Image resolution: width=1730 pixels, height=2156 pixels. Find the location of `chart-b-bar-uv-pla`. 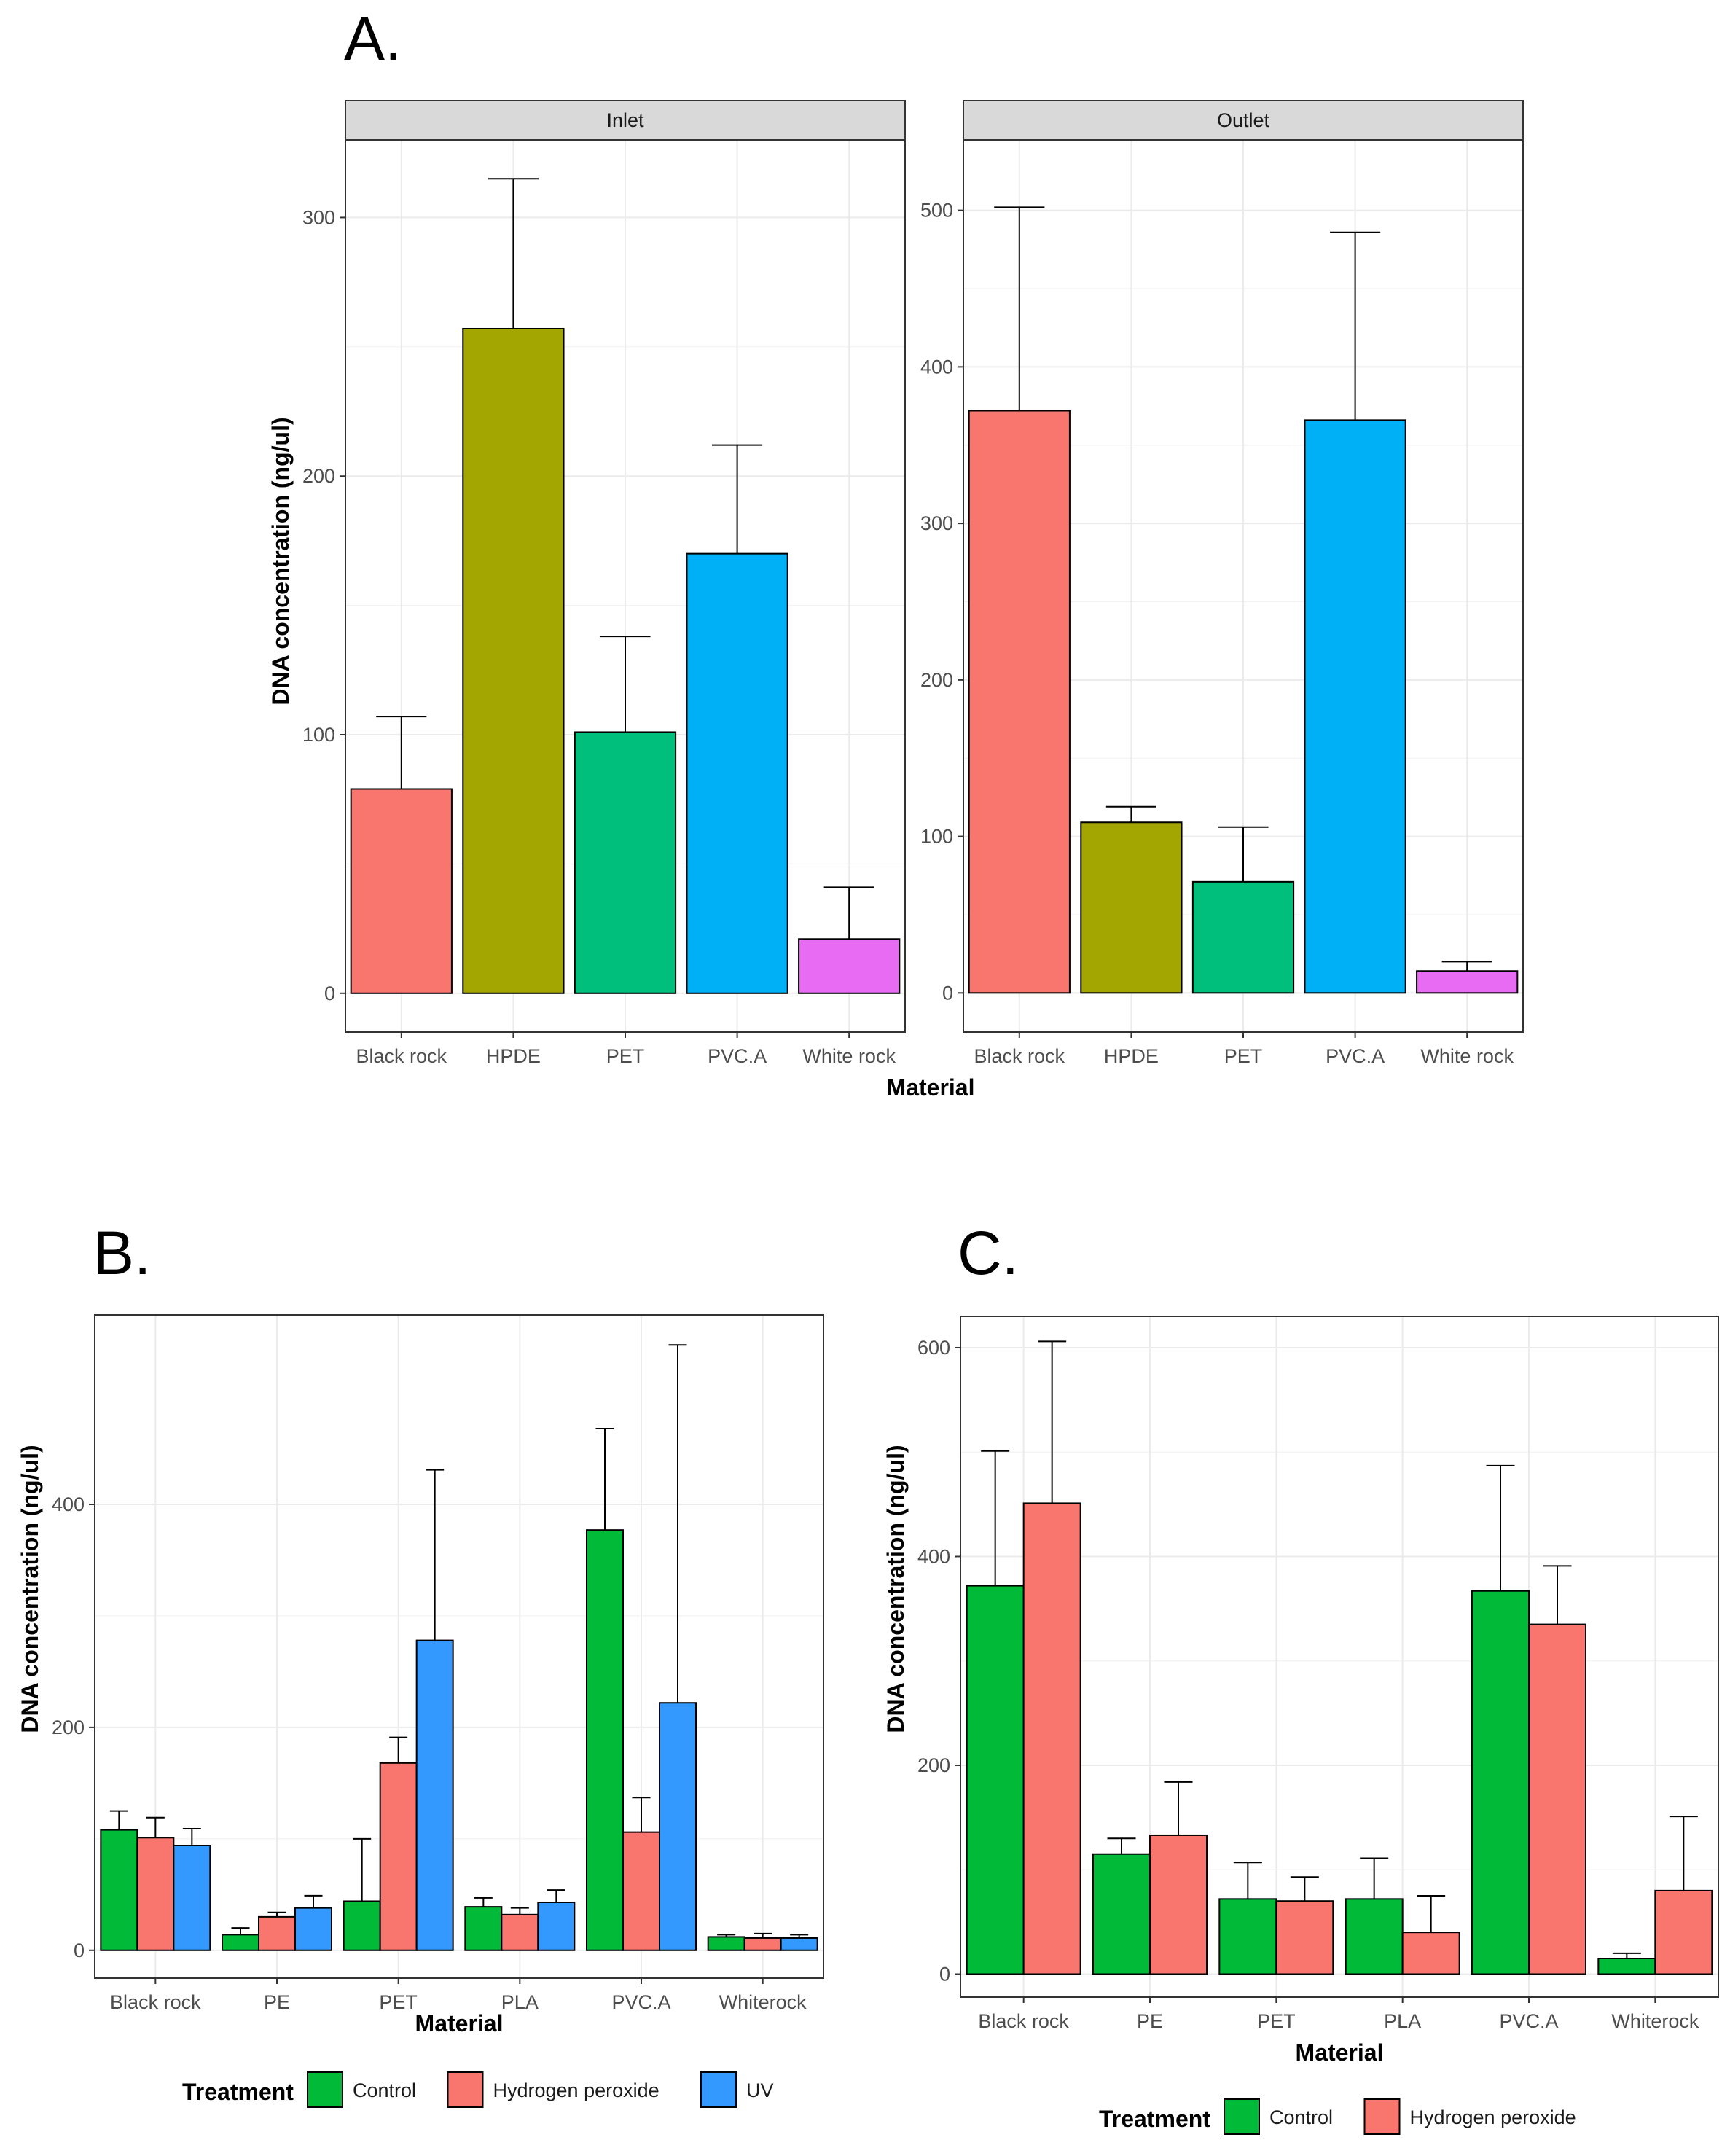

chart-b-bar-uv-pla is located at coordinates (556, 1927).